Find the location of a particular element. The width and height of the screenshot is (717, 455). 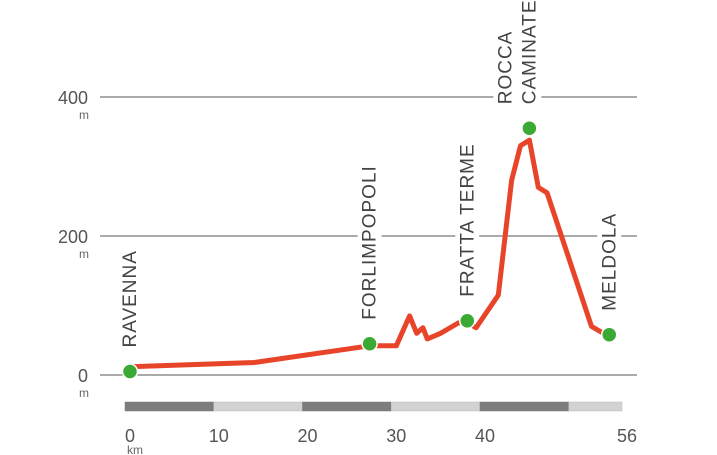

waypoint-label: MELDOLA is located at coordinates (609, 262).